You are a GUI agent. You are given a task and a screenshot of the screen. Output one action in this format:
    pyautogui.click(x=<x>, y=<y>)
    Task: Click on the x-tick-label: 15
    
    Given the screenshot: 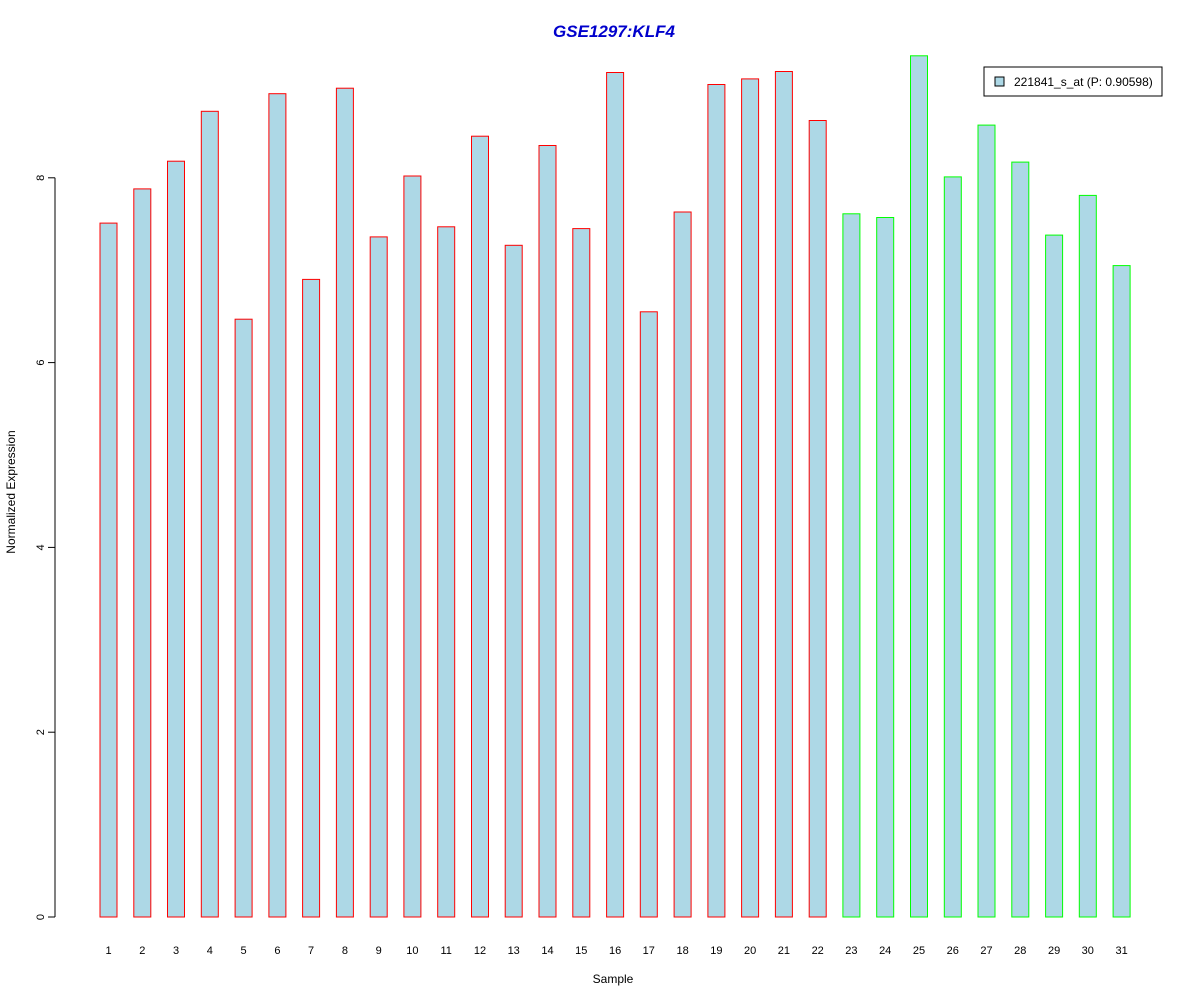 What is the action you would take?
    pyautogui.click(x=581, y=951)
    